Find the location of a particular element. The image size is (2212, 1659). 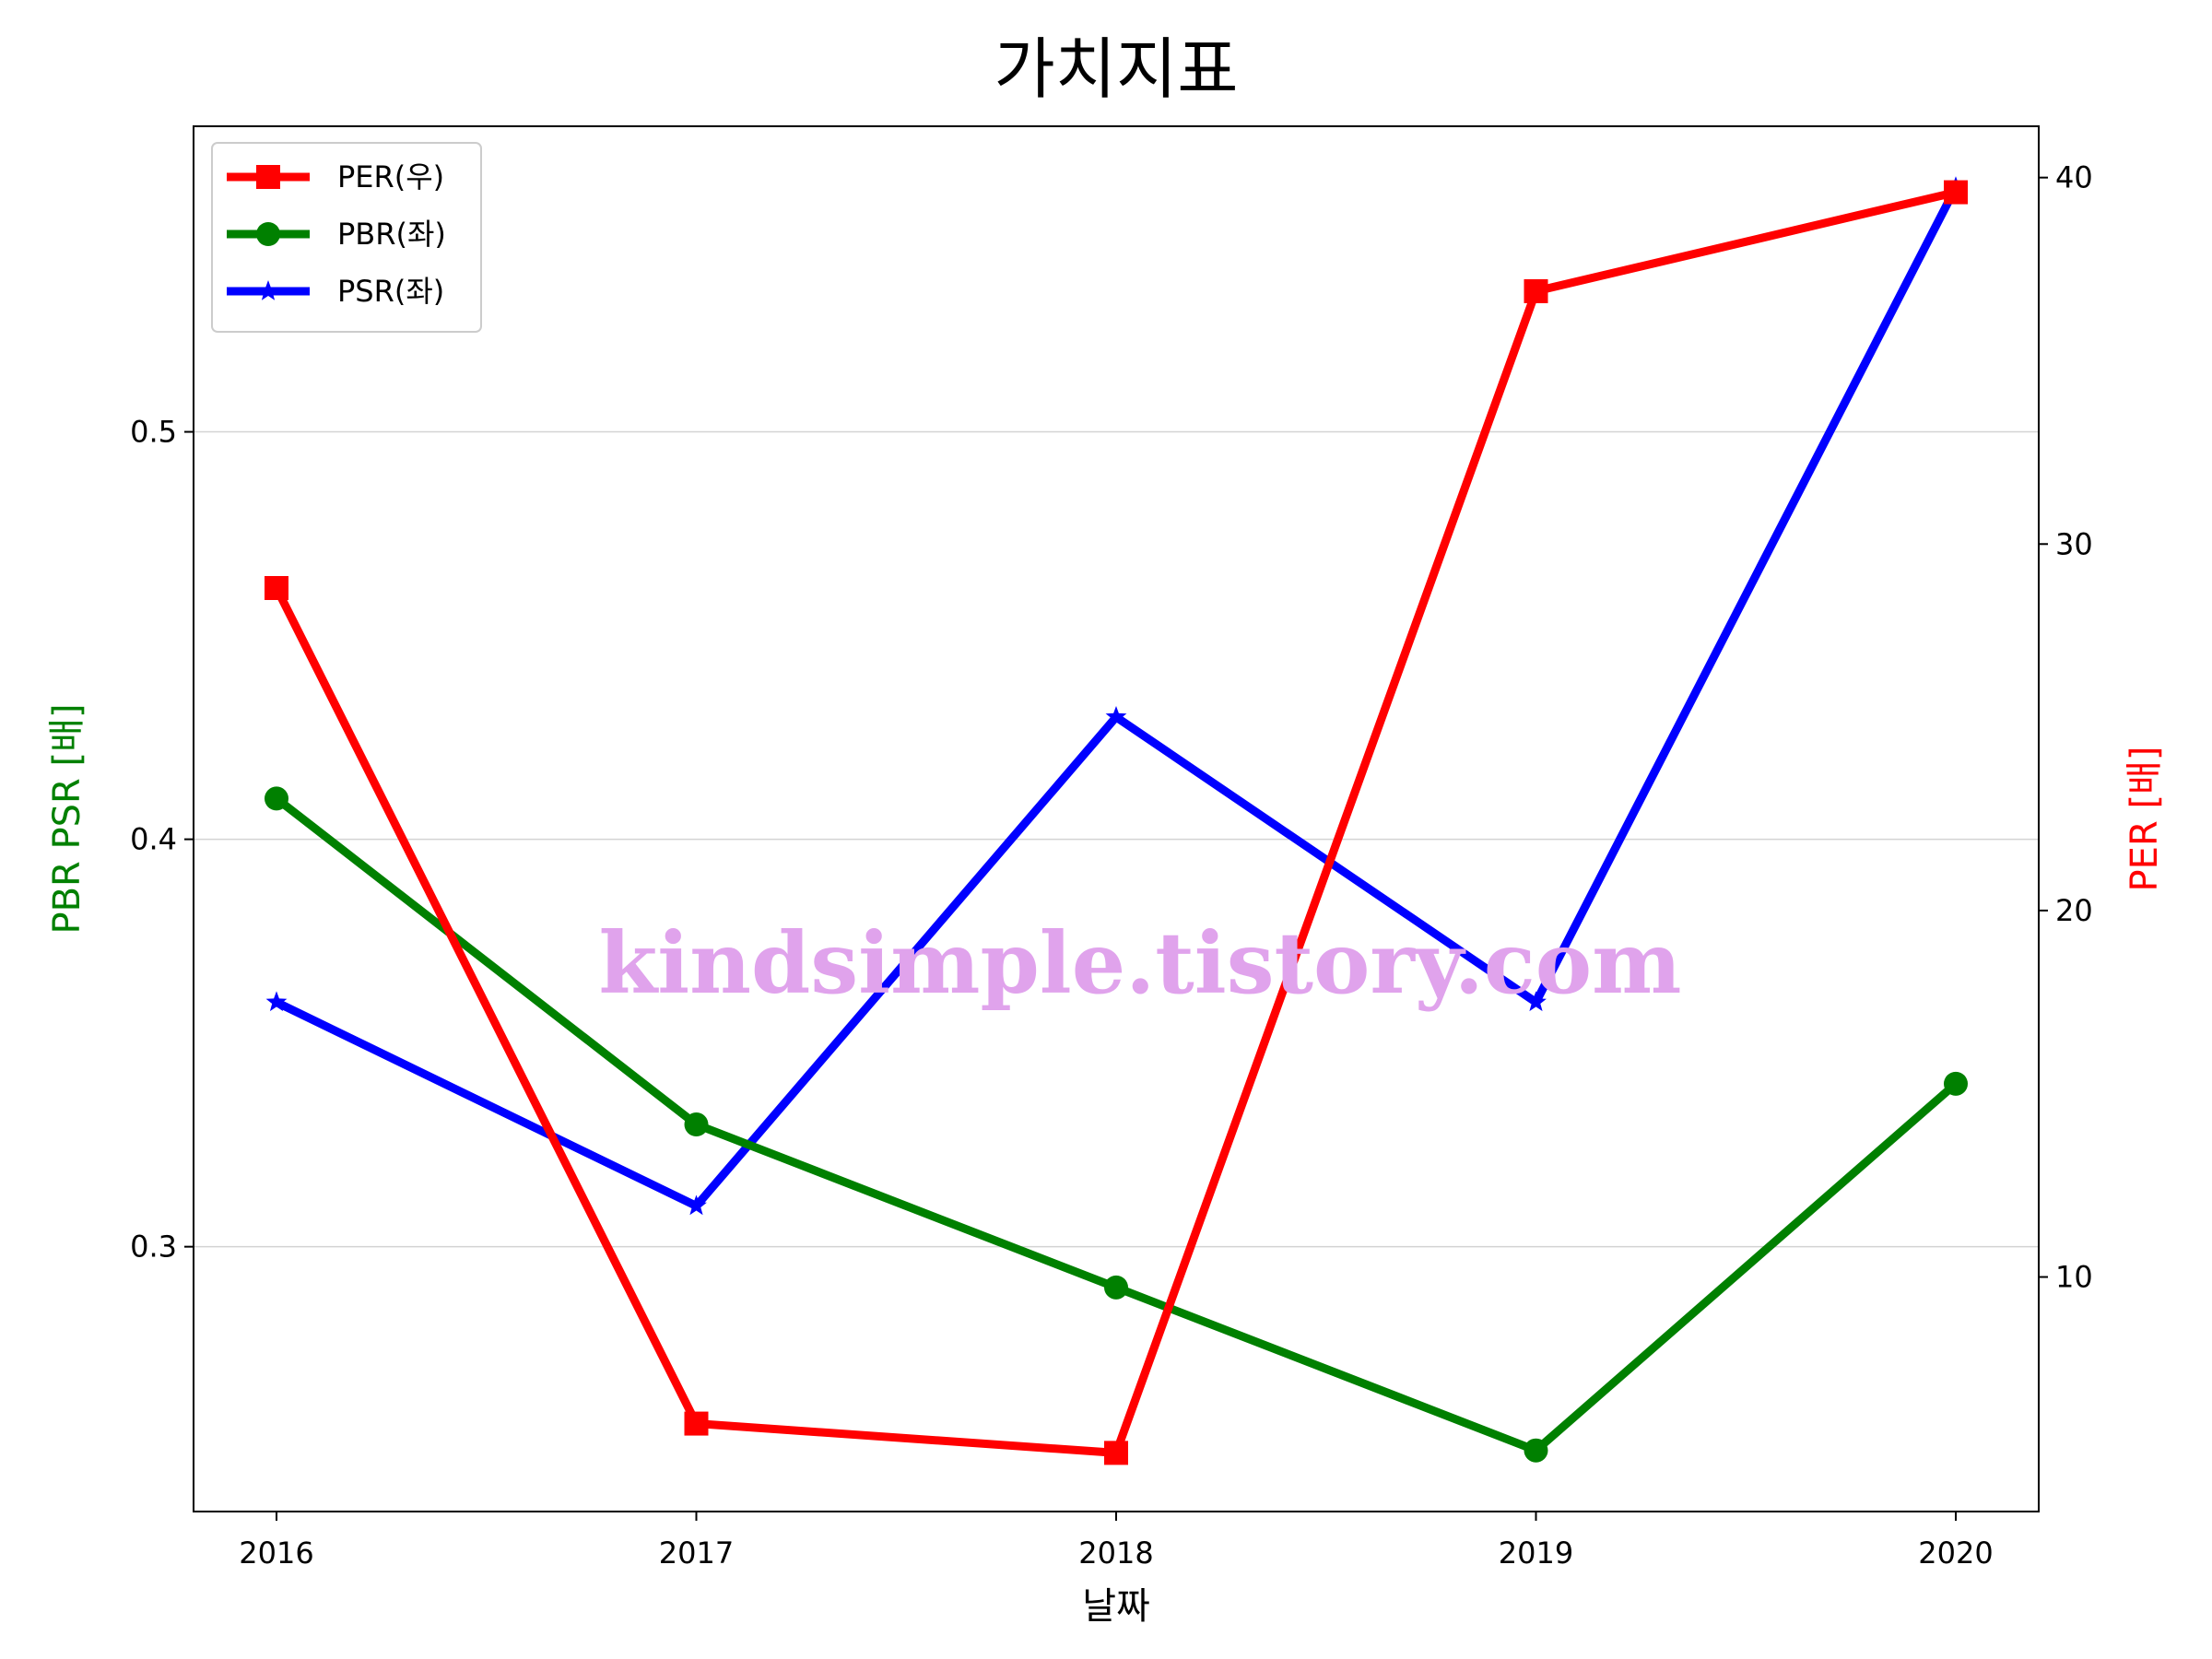

x-tick-label: 2018 is located at coordinates (1115, 1553).